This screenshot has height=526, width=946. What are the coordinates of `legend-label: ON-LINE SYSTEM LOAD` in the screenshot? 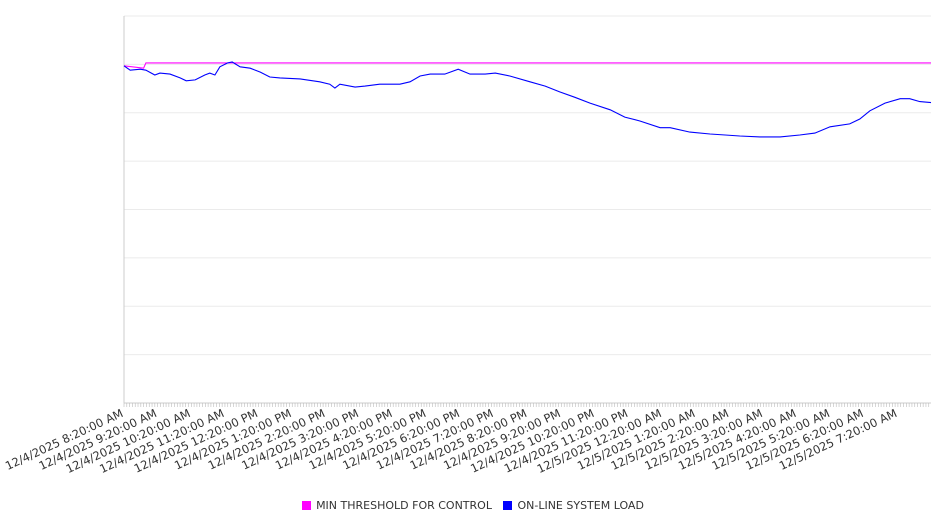 It's located at (580, 505).